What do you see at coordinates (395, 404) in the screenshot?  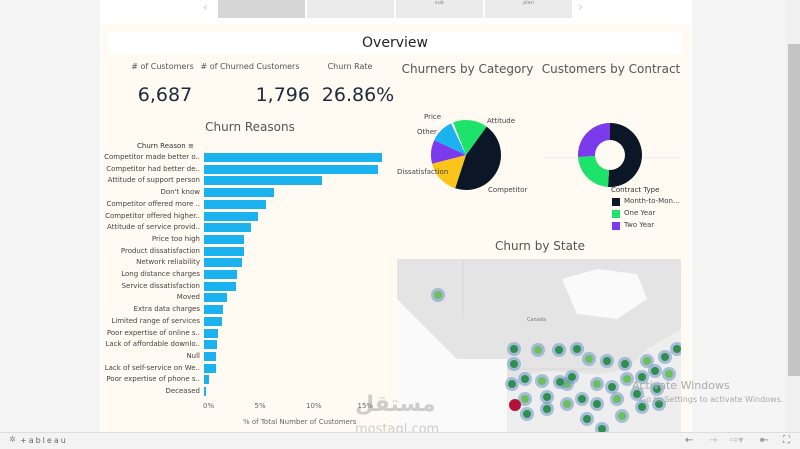 I see `mostaql-logo: مستقل` at bounding box center [395, 404].